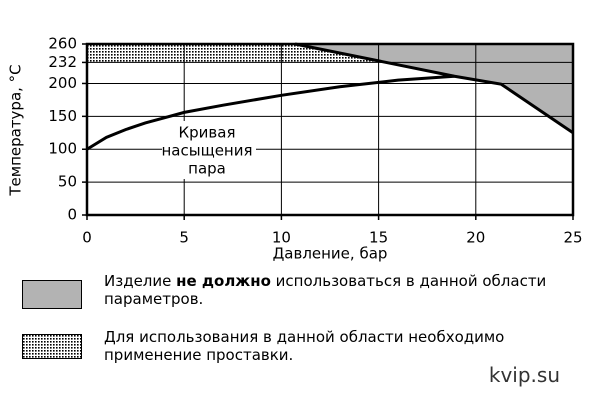  I want to click on x-tick-label: 10, so click(281, 238).